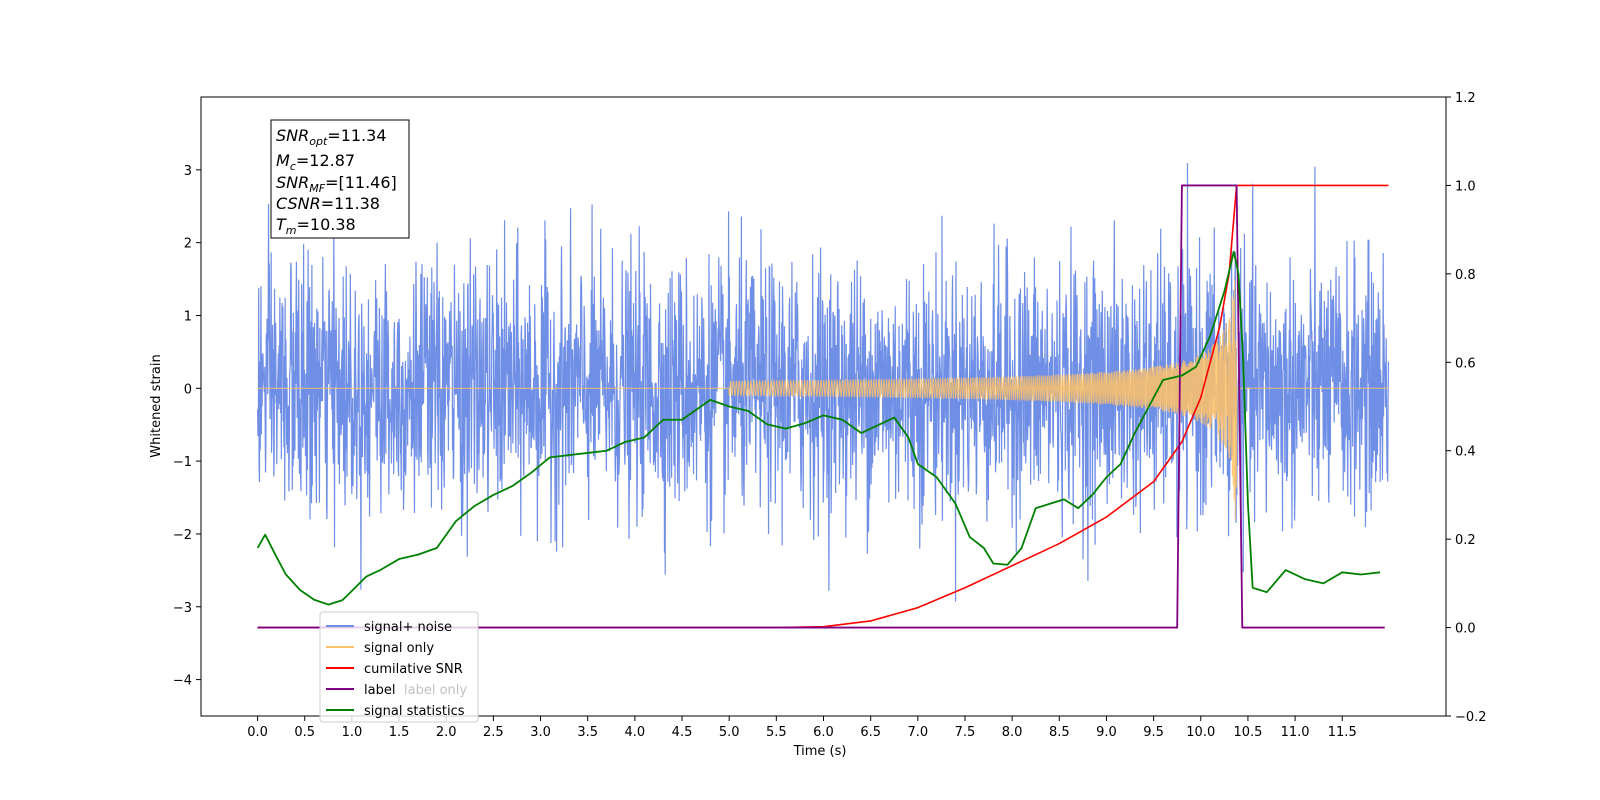 This screenshot has height=800, width=1600. I want to click on x-tick-label: 2.0, so click(446, 732).